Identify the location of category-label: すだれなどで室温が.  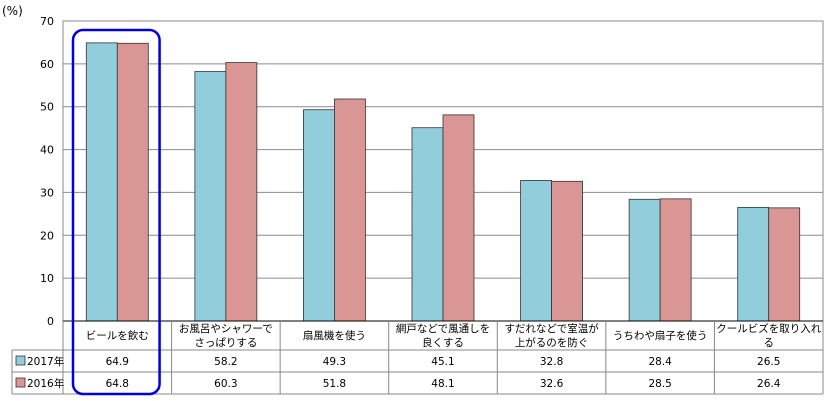
(551, 328).